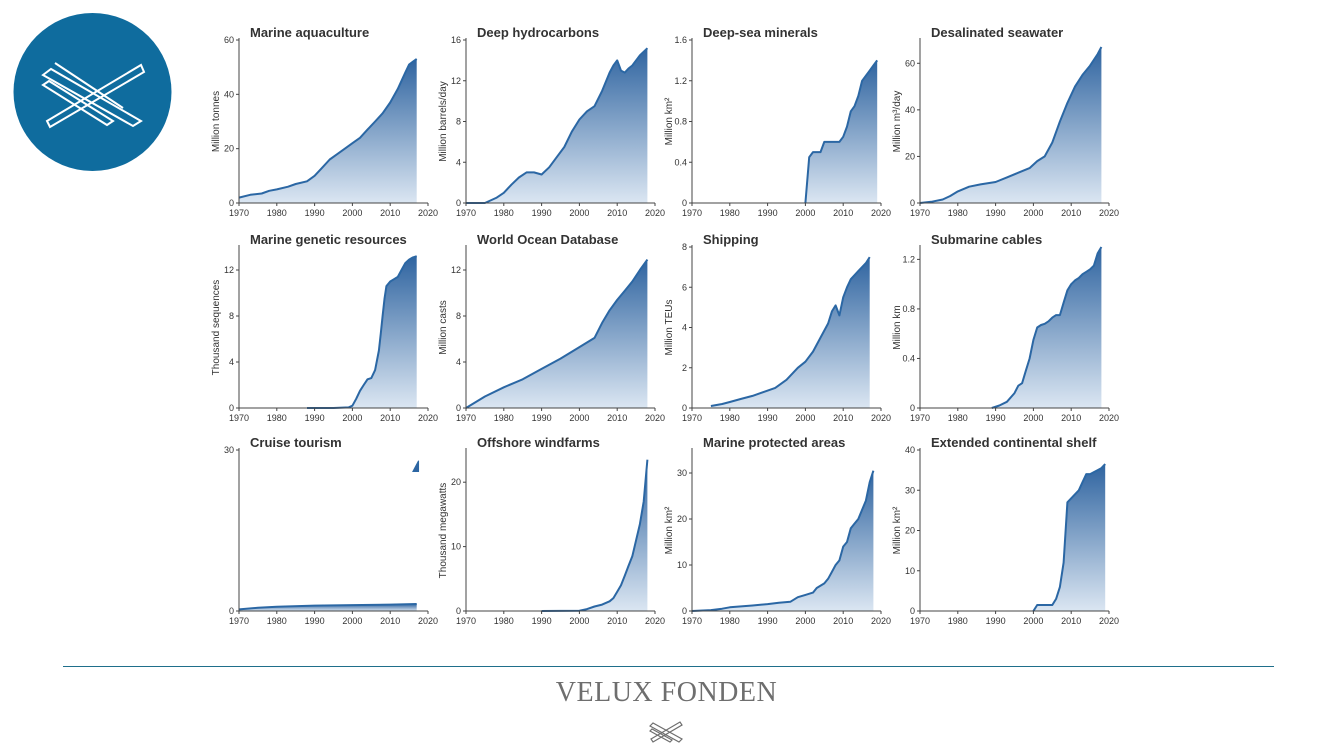  Describe the element at coordinates (443, 327) in the screenshot. I see `y-axis-label: Million casts` at that location.